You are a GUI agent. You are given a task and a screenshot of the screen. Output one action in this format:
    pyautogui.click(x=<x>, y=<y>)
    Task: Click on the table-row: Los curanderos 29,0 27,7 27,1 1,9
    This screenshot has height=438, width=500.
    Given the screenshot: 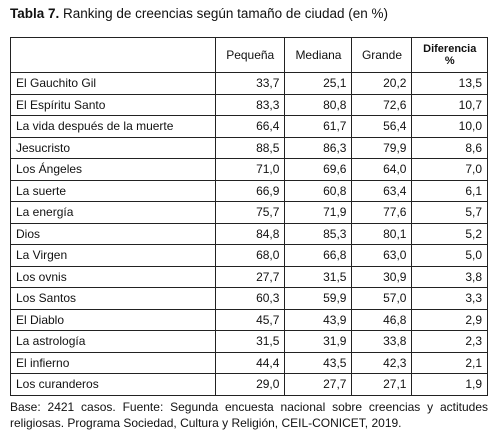 What is the action you would take?
    pyautogui.click(x=249, y=384)
    